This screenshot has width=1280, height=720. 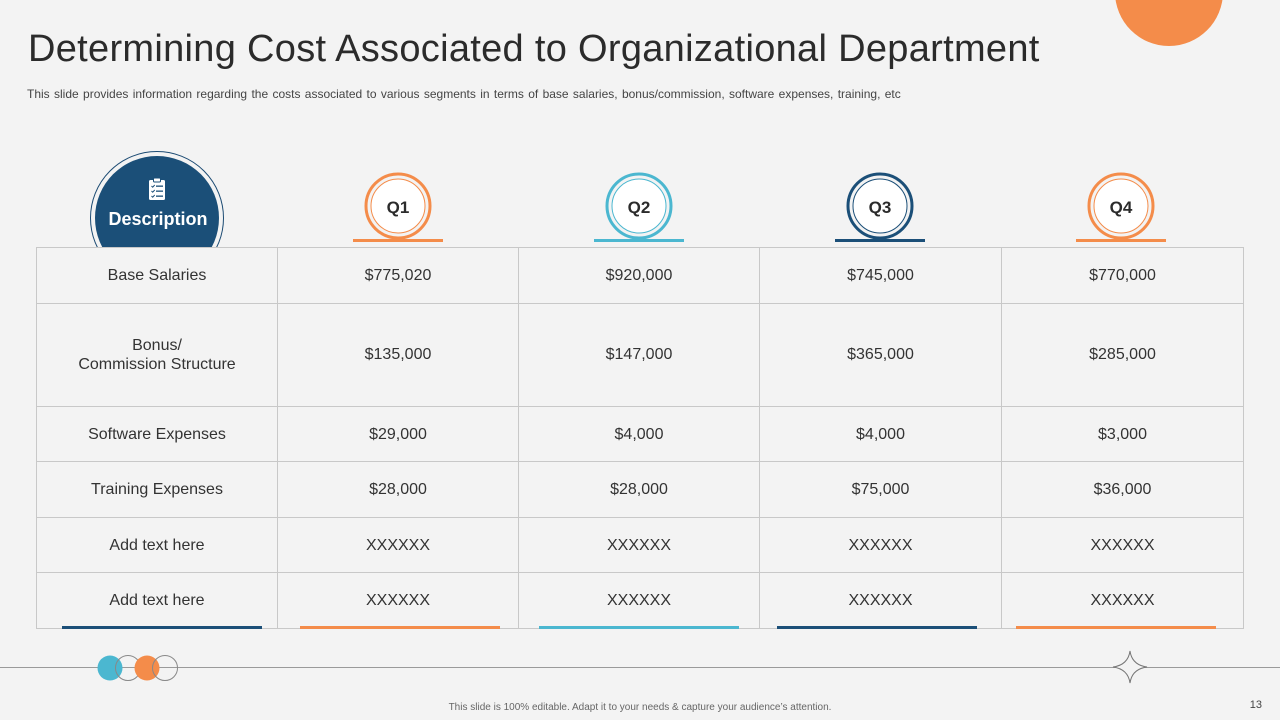 What do you see at coordinates (157, 188) in the screenshot?
I see `clipboard-checklist-icon` at bounding box center [157, 188].